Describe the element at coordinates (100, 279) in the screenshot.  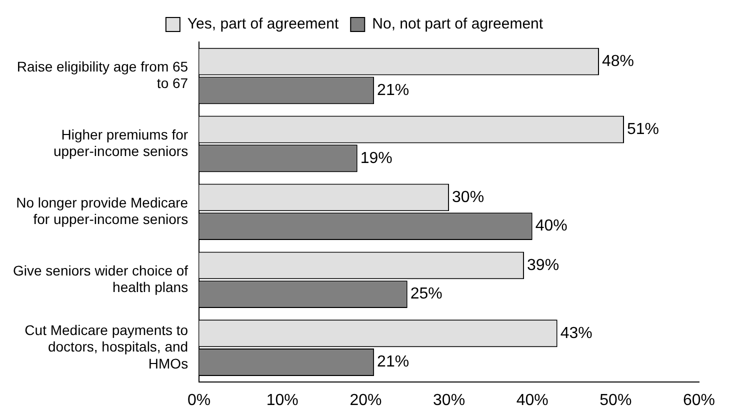
I see `y-tick-label: Give seniors wider choice of health plans` at that location.